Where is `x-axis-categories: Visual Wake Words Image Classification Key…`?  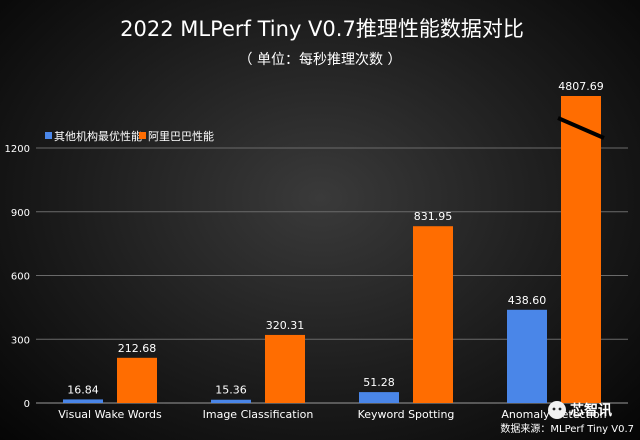
x-axis-categories: Visual Wake Words Image Classification Key… is located at coordinates (332, 414).